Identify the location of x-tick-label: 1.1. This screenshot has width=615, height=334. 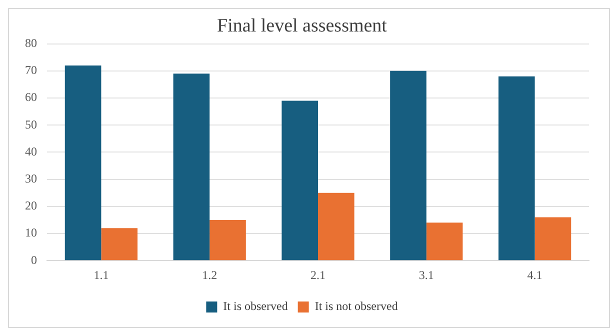
(101, 275).